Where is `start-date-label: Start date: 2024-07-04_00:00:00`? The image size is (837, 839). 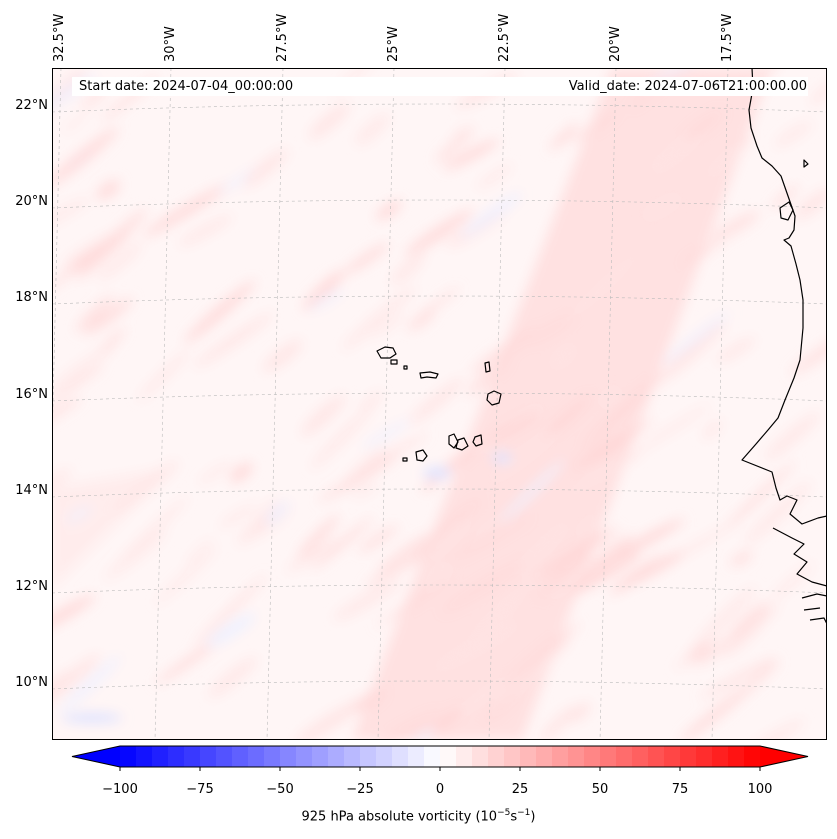 start-date-label: Start date: 2024-07-04_00:00:00 is located at coordinates (186, 86).